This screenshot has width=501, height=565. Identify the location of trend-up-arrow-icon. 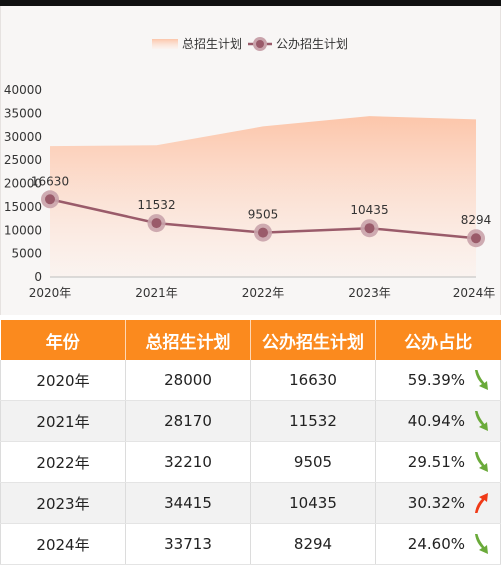
(481, 503).